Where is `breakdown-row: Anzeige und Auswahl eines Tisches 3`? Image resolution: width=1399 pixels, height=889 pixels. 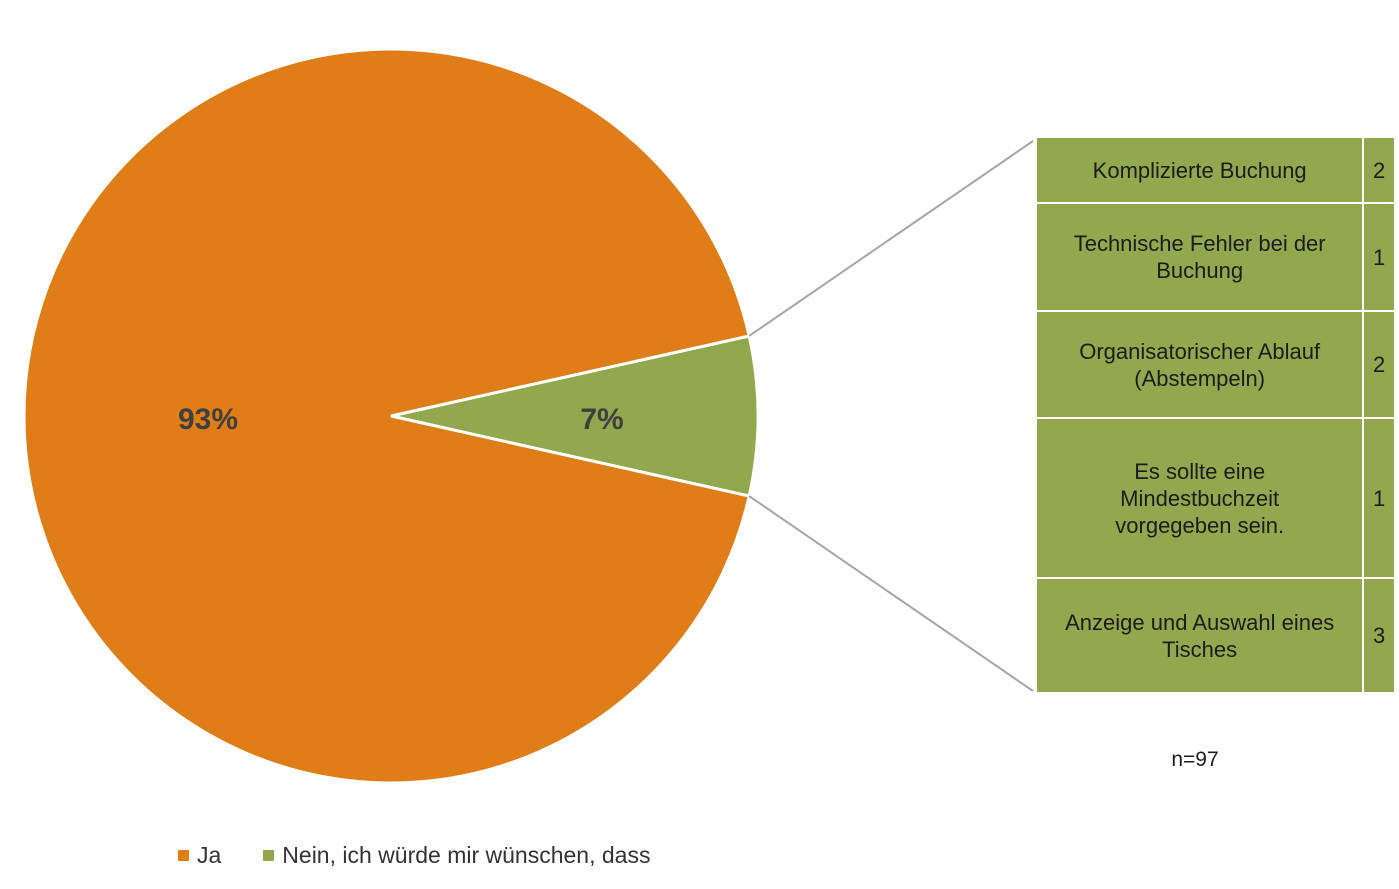 breakdown-row: Anzeige und Auswahl eines Tisches 3 is located at coordinates (1215, 635).